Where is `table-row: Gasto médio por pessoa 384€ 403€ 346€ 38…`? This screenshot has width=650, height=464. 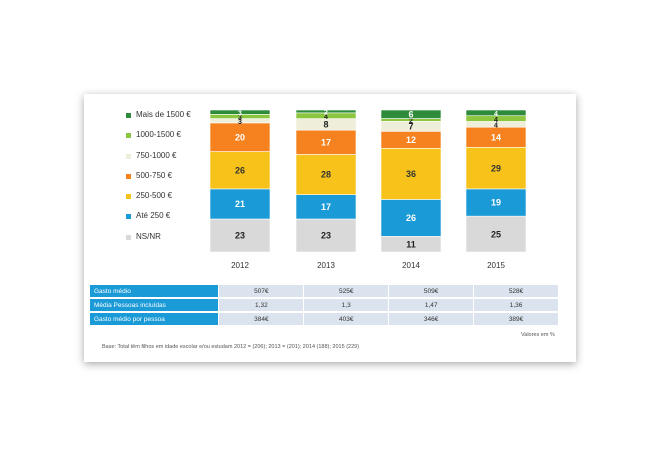
table-row: Gasto médio por pessoa 384€ 403€ 346€ 38… is located at coordinates (324, 319).